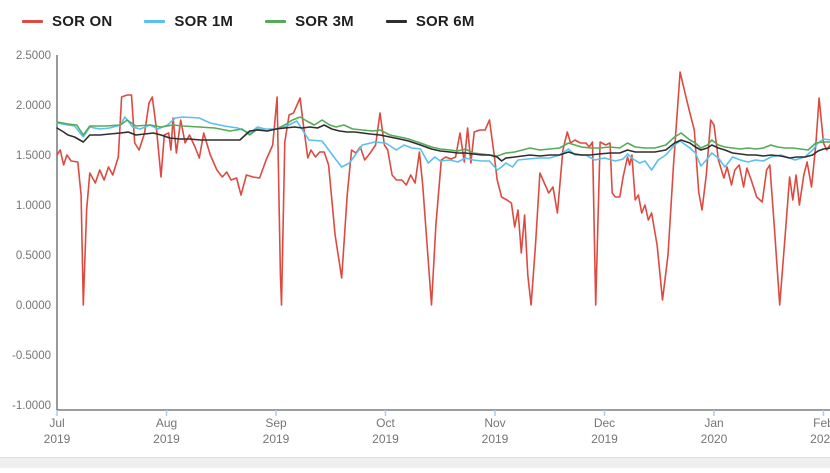  I want to click on x-axis-month-label: Nov, so click(494, 423).